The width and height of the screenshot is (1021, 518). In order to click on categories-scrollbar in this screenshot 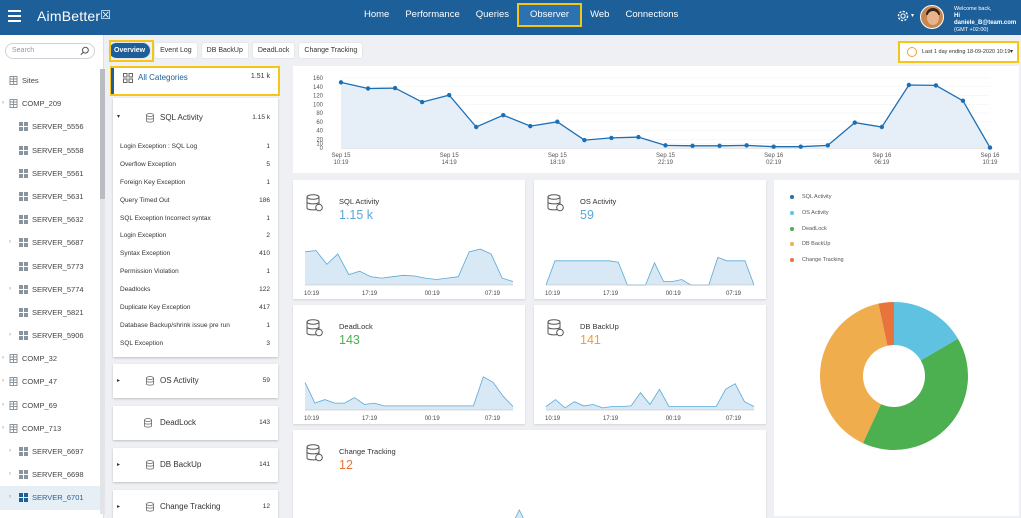, I will do `click(102, 291)`.